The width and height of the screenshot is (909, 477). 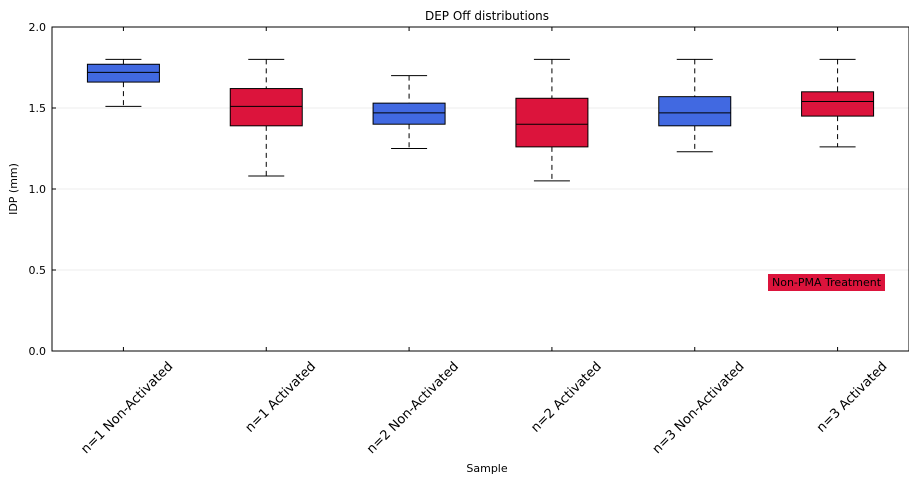 I want to click on y-axis: 0.0 0.5 1.0 1.5 2.0, so click(x=42, y=189).